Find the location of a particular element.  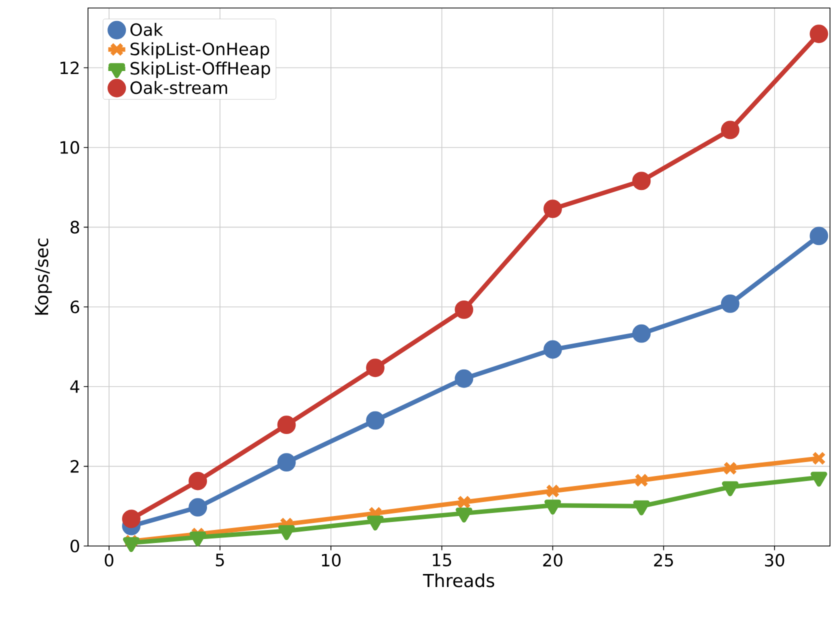

legend-label: Oak-stream is located at coordinates (179, 87).